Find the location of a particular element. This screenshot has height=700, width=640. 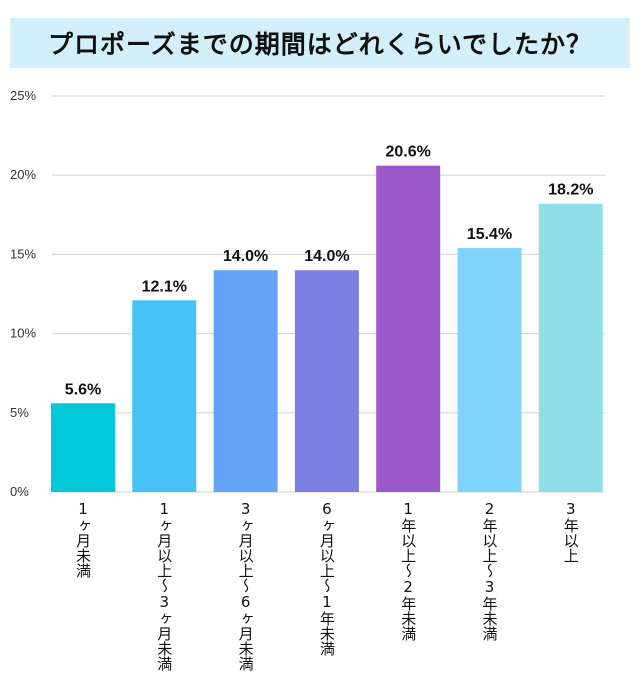

x-tick-label: 1ヶ月以上～3ヶ月未満 is located at coordinates (164, 585).